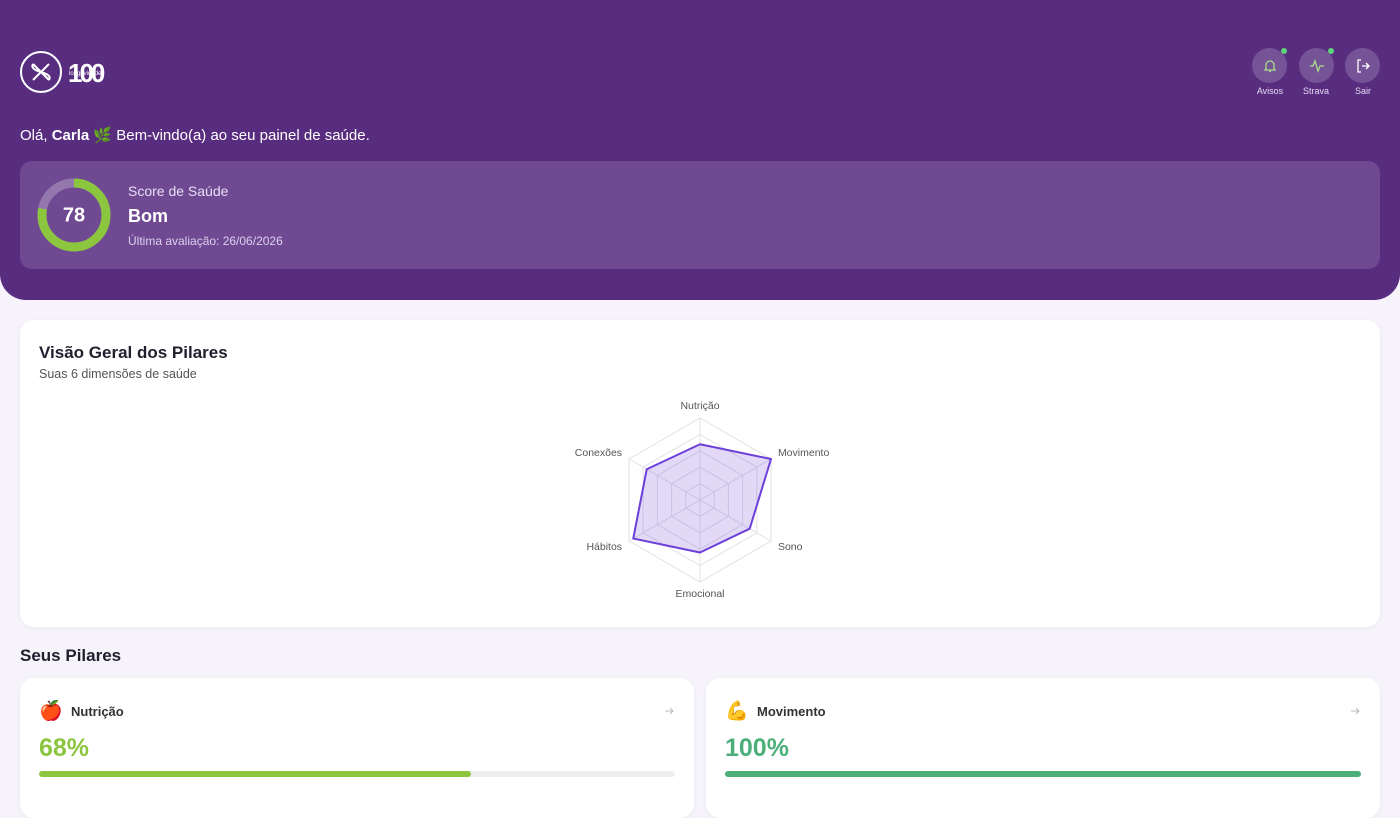  What do you see at coordinates (97, 711) in the screenshot?
I see `pillar-name: Nutrição` at bounding box center [97, 711].